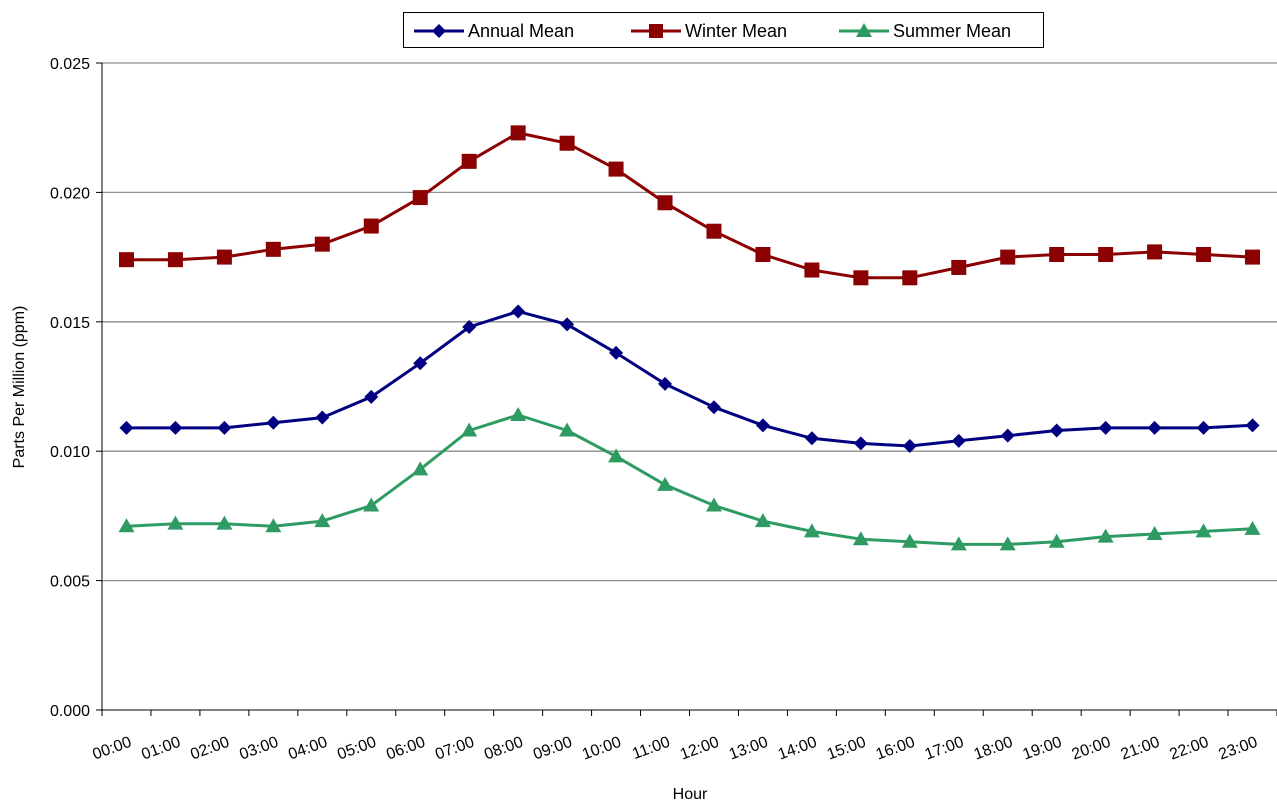 The width and height of the screenshot is (1277, 803). Describe the element at coordinates (553, 749) in the screenshot. I see `x-tick-label: 09:00` at that location.